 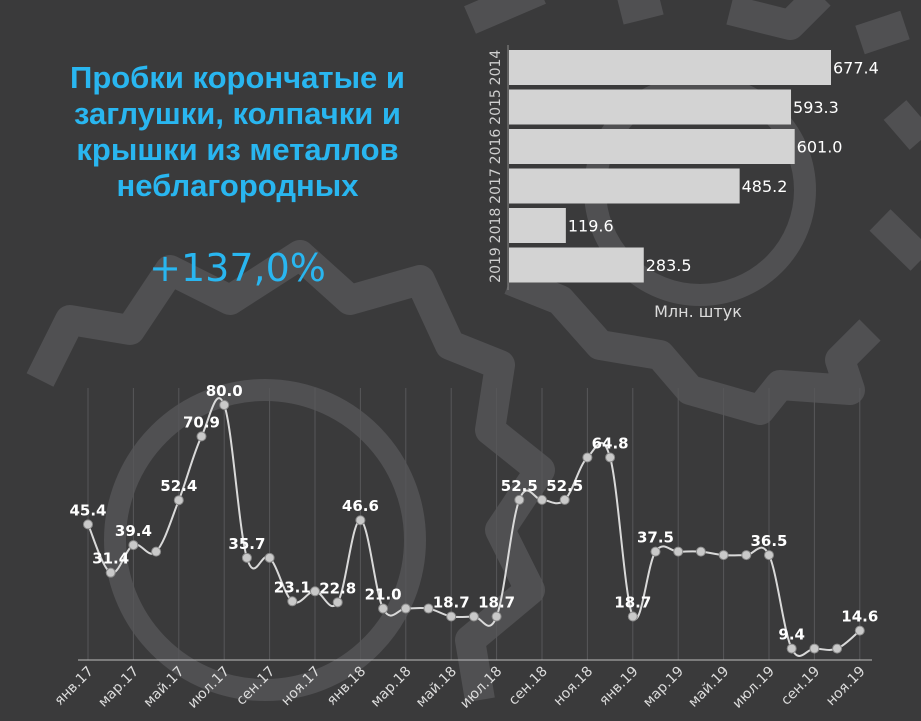 What do you see at coordinates (255, 686) in the screenshot?
I see `x-tick-label: сен.17` at bounding box center [255, 686].